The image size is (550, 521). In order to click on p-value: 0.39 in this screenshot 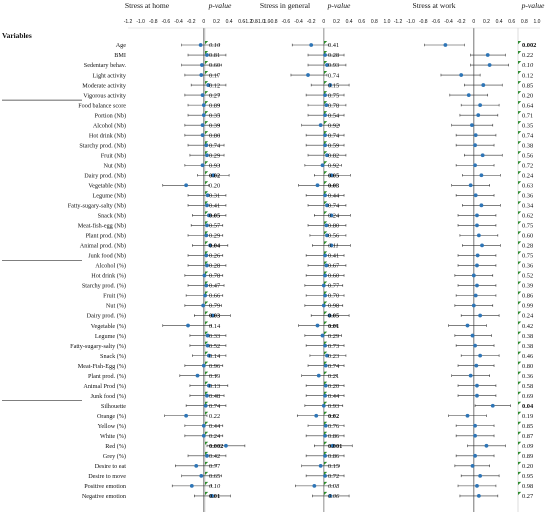, I will do `click(214, 125)`.